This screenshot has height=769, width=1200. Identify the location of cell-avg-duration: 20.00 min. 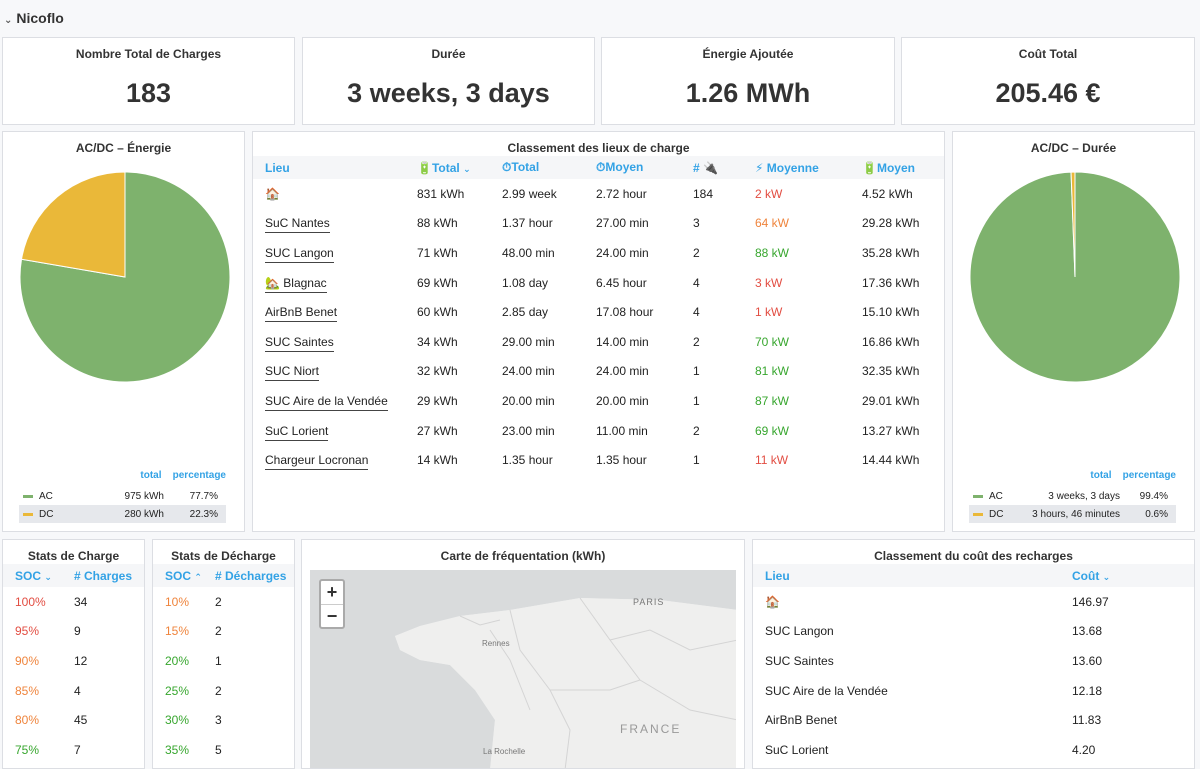
(622, 400).